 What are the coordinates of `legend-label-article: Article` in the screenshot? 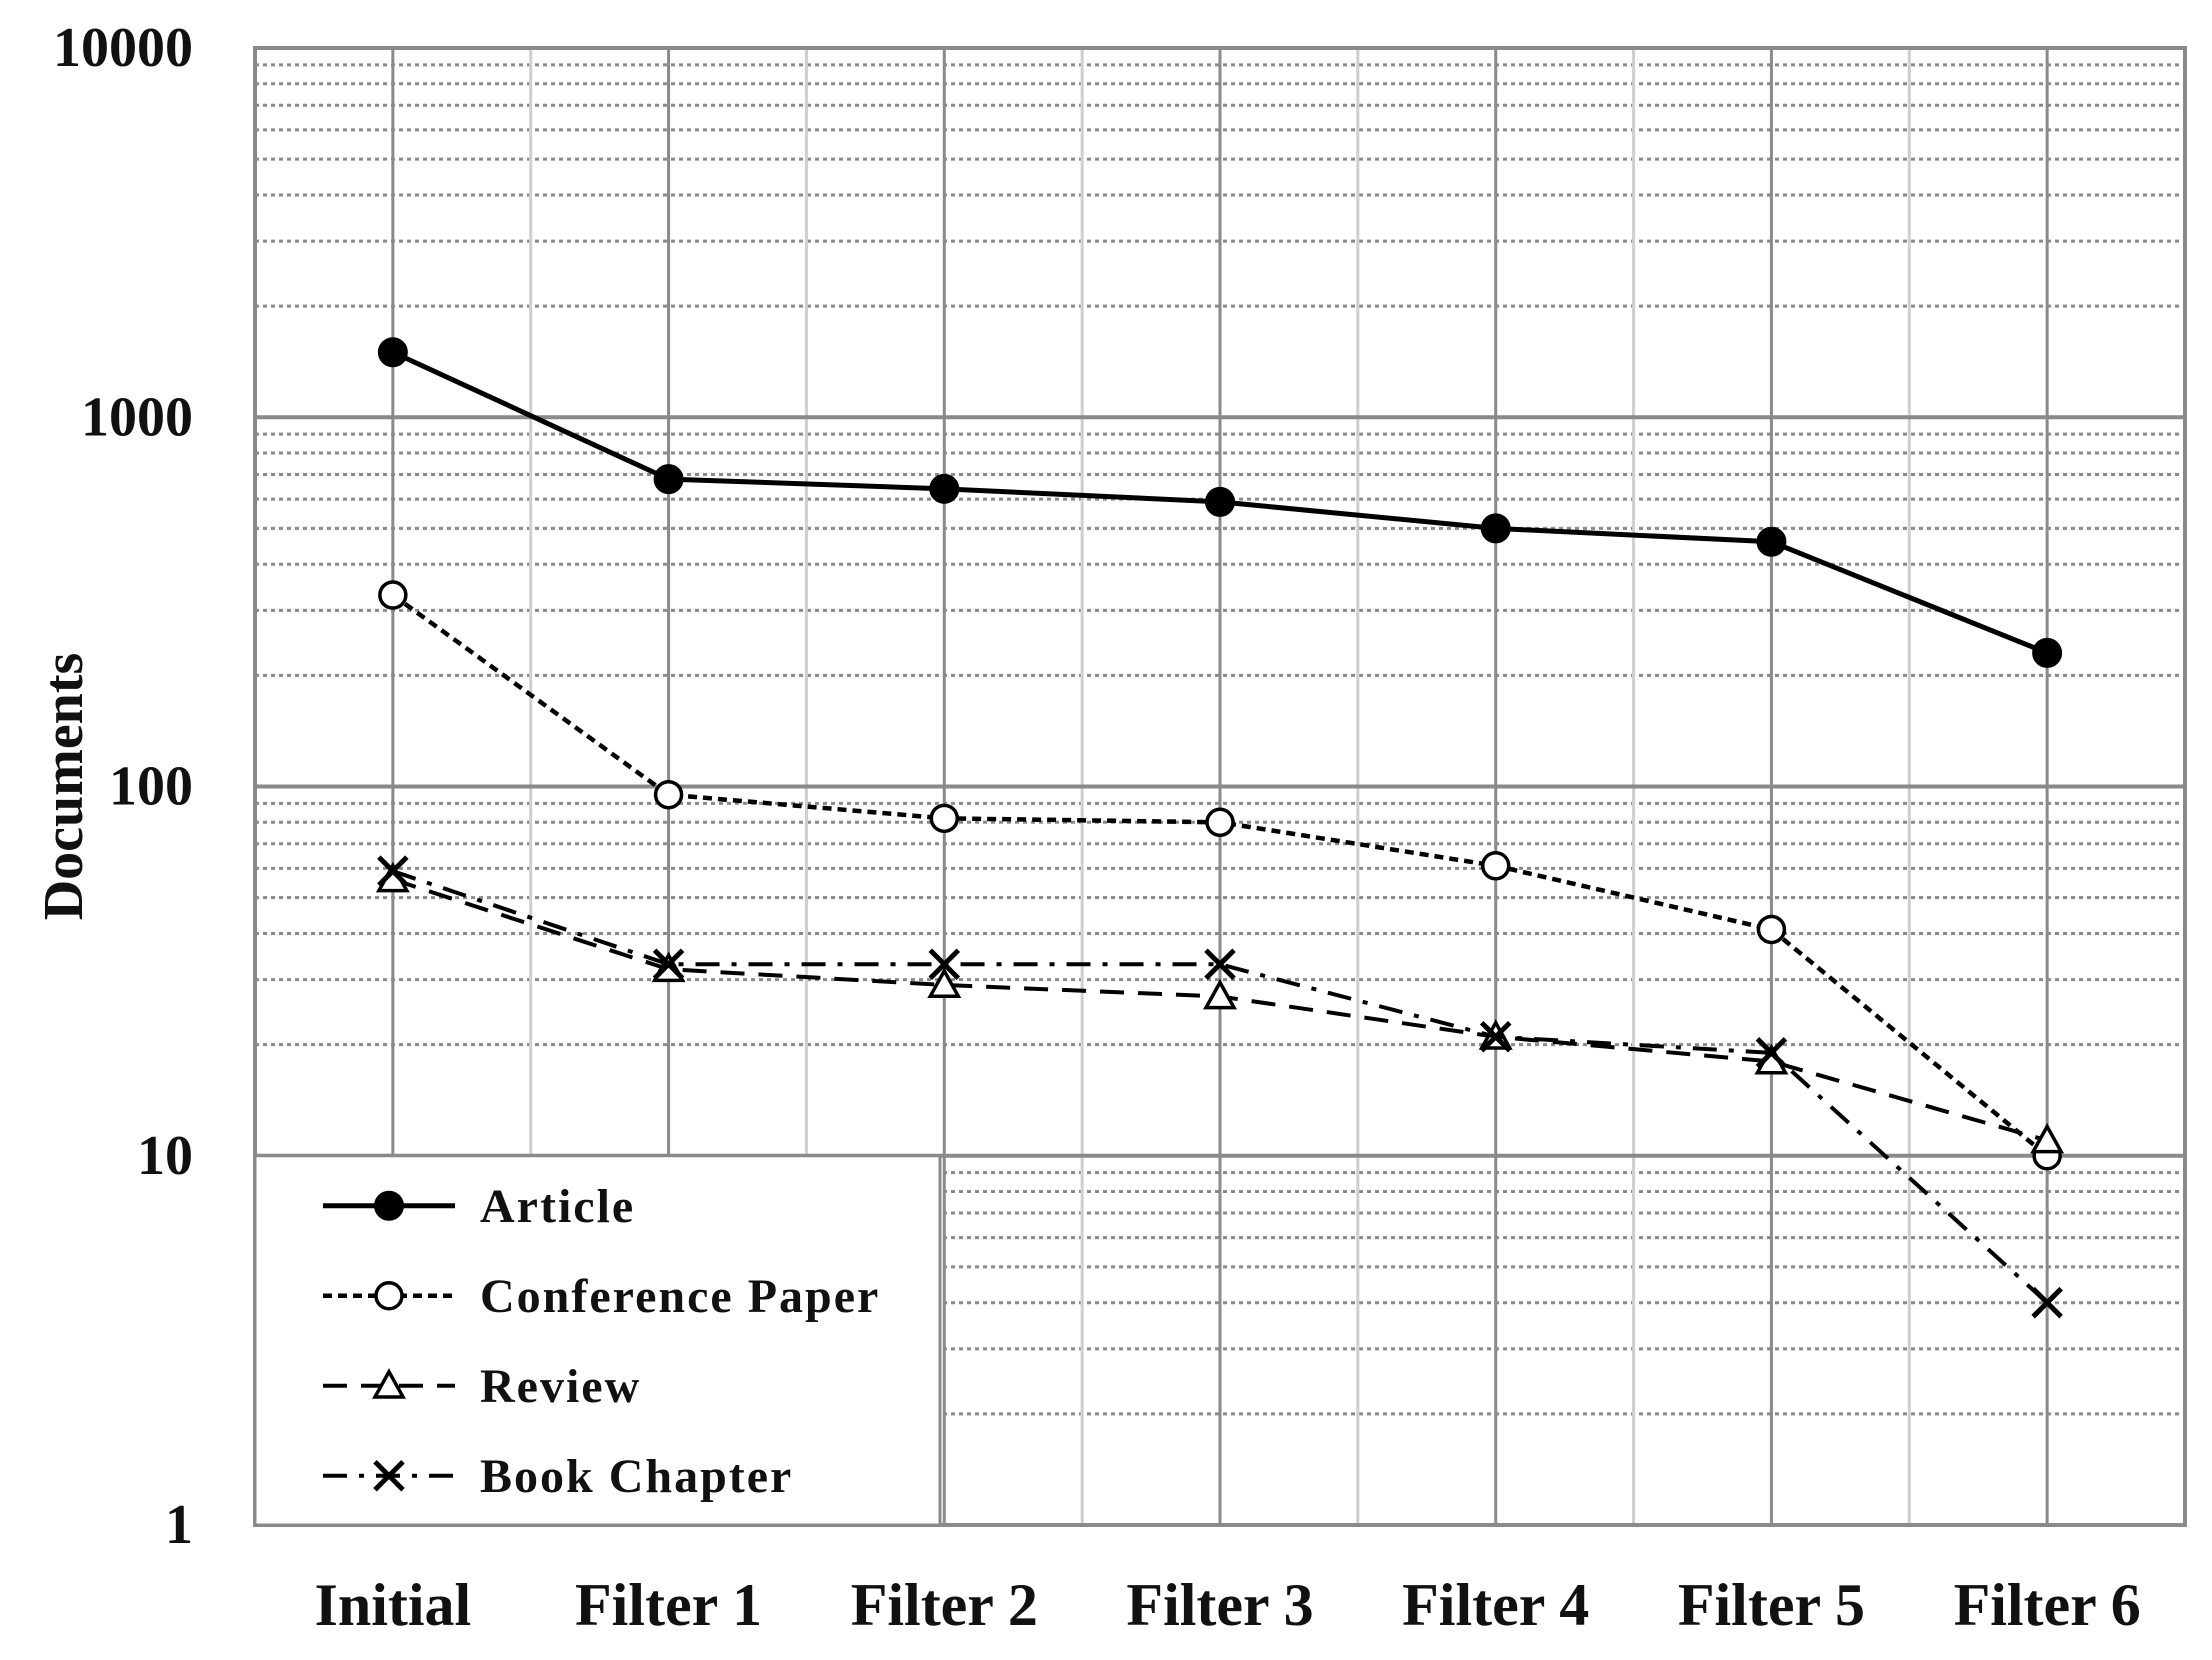 It's located at (557, 1206).